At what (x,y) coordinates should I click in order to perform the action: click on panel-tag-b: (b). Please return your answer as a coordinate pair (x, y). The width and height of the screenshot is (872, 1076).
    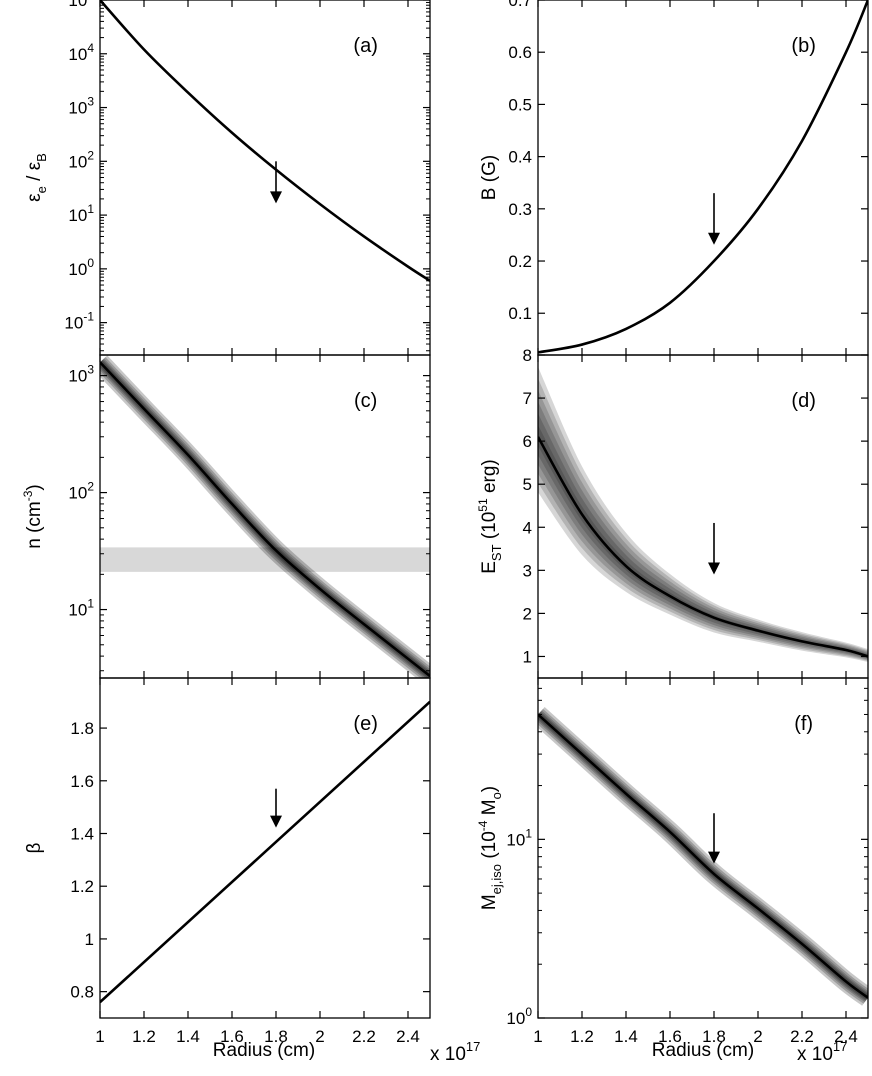
    Looking at the image, I should click on (803, 46).